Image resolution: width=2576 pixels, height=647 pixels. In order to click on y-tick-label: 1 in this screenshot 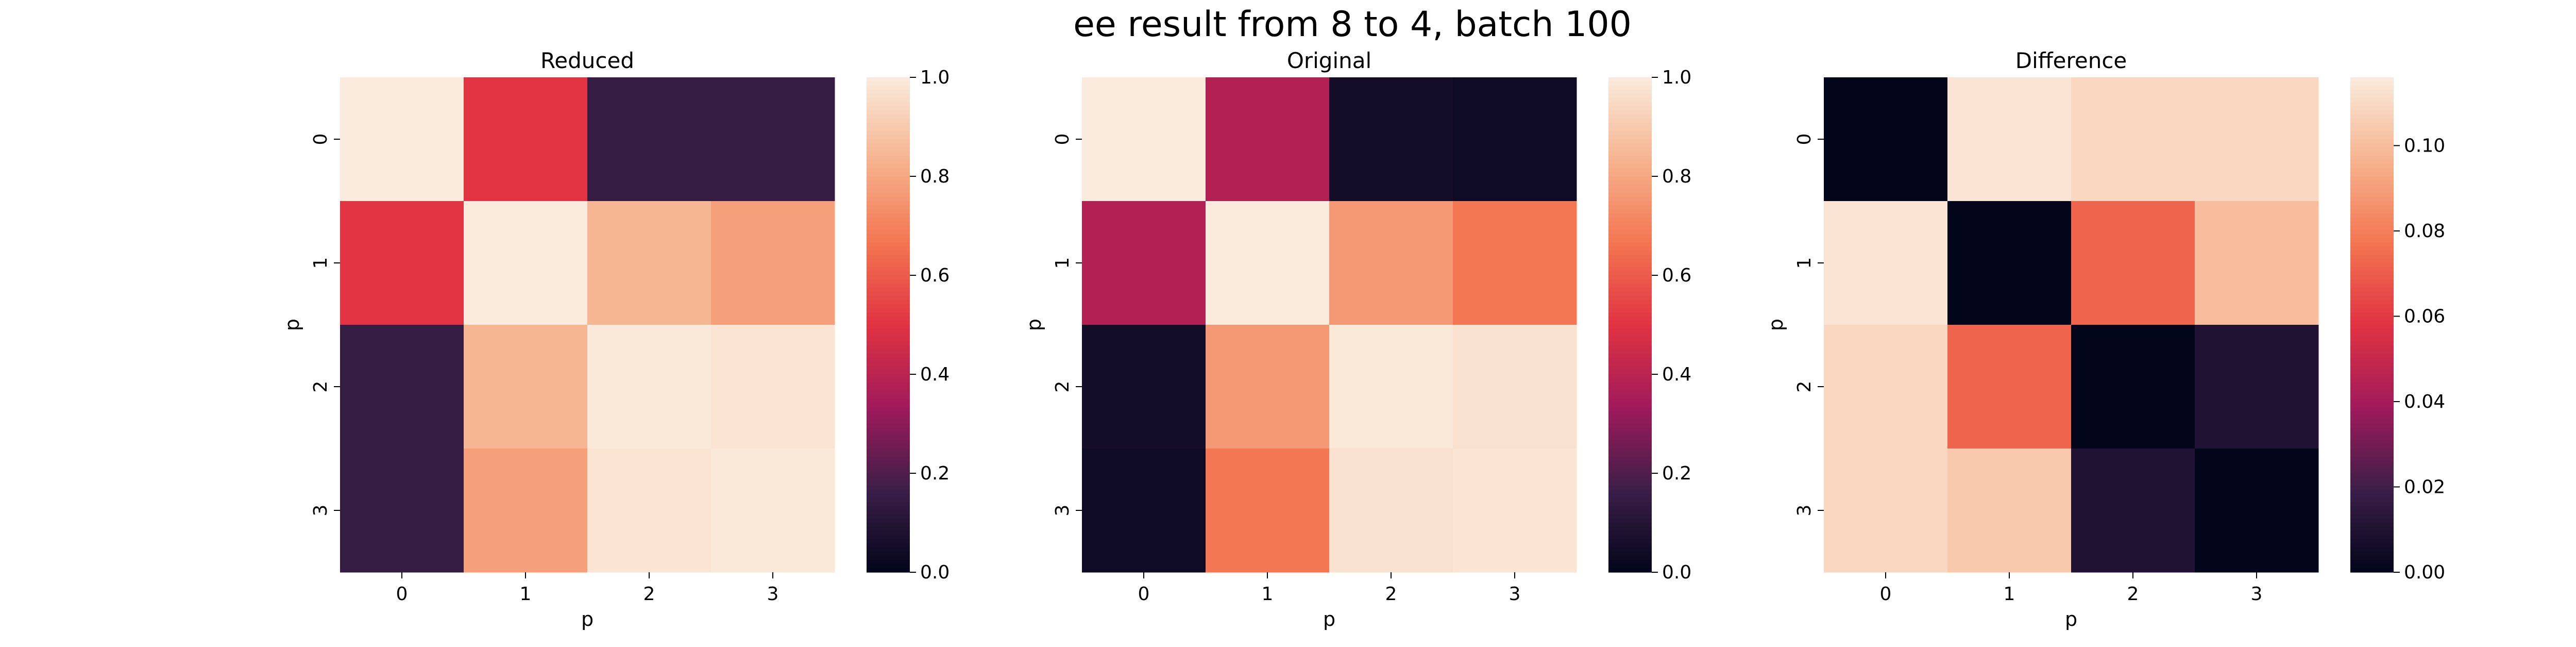, I will do `click(1062, 263)`.